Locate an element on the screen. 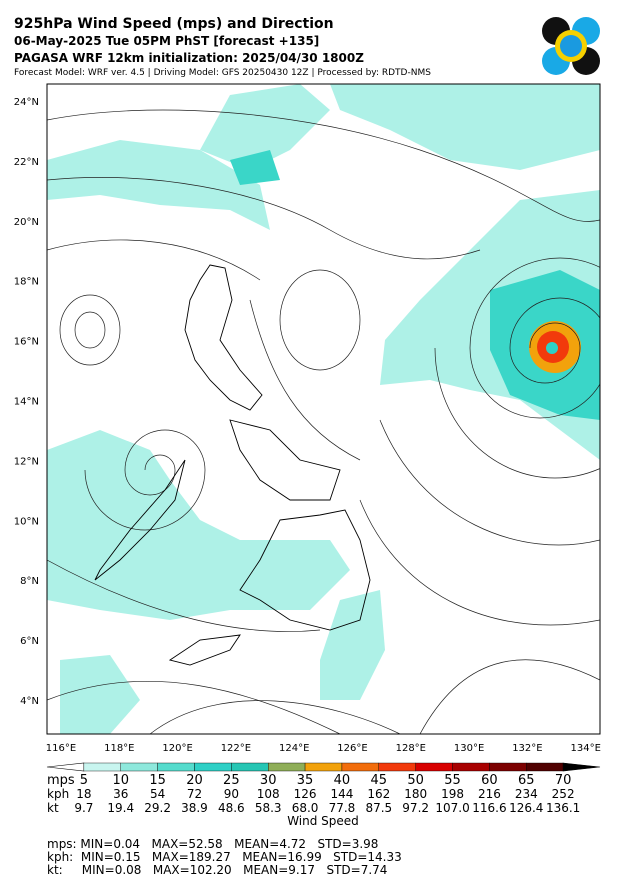 The height and width of the screenshot is (893, 623). title: 925hPa Wind Speed (mps) and Direction is located at coordinates (174, 24).